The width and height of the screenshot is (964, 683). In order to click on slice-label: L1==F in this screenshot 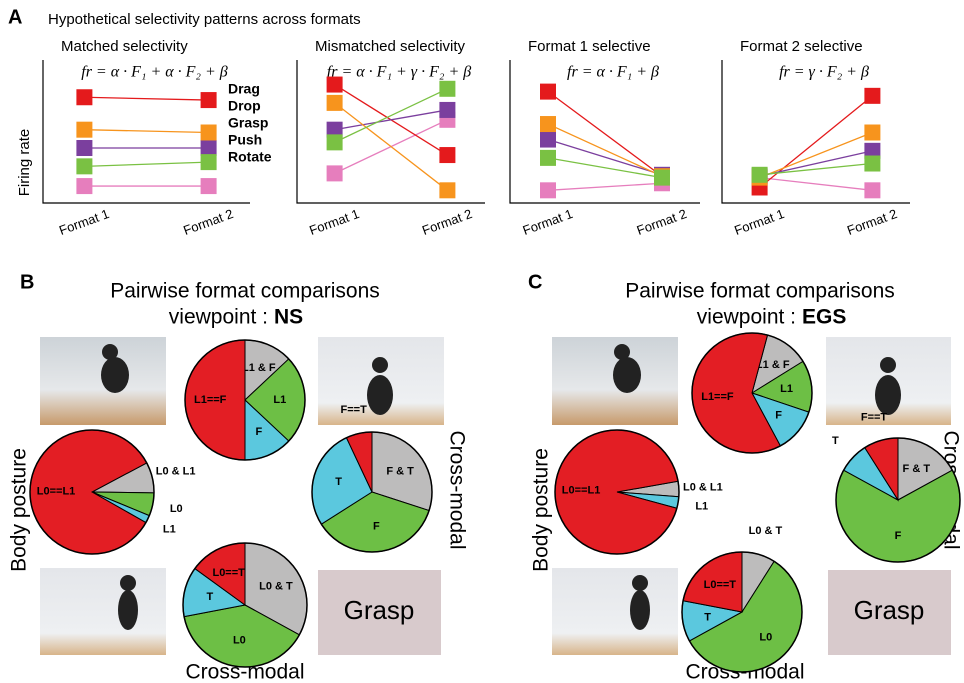, I will do `click(717, 397)`.